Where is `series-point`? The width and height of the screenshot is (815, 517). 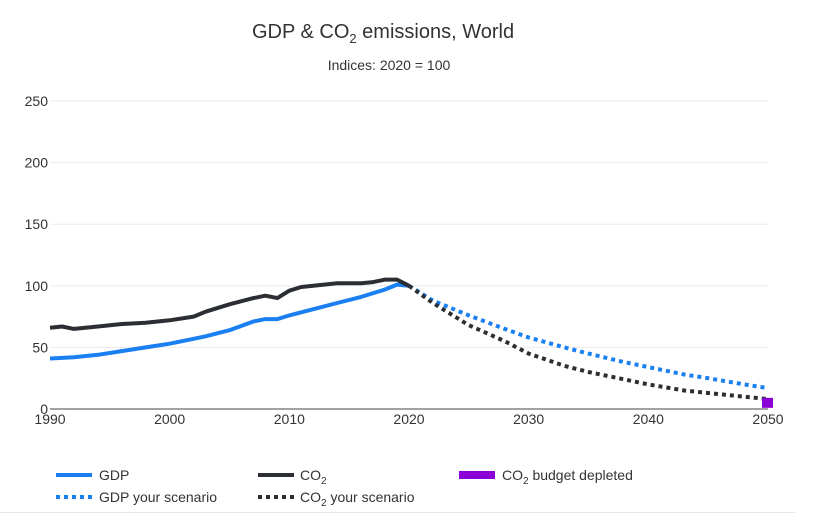
series-point is located at coordinates (767, 402).